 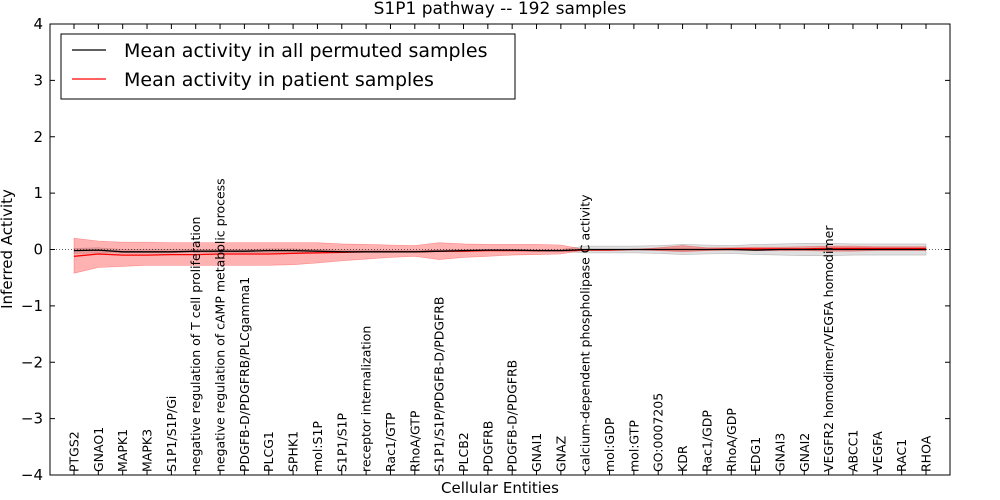 I want to click on x-axis-label: Cellular Entities, so click(x=500, y=488).